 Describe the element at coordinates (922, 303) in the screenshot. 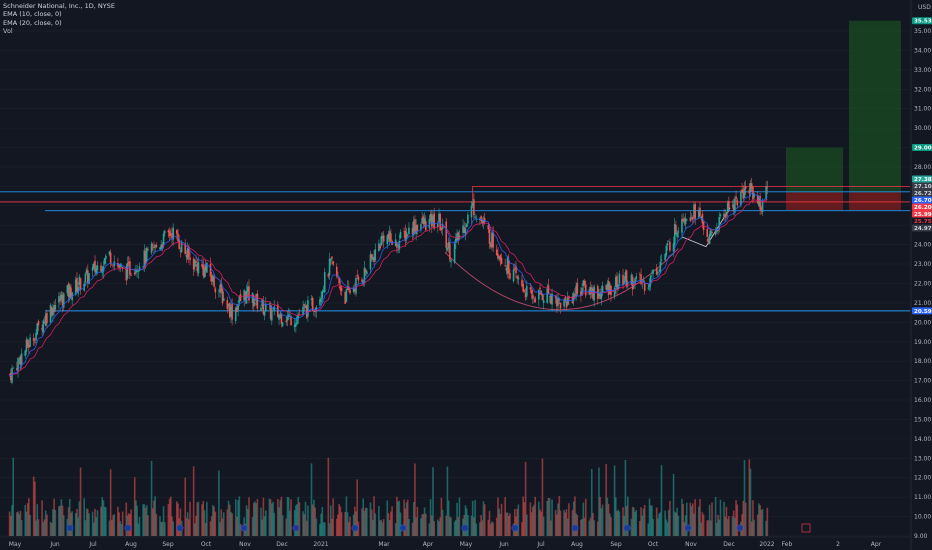

I see `price-tick: 21.00` at that location.